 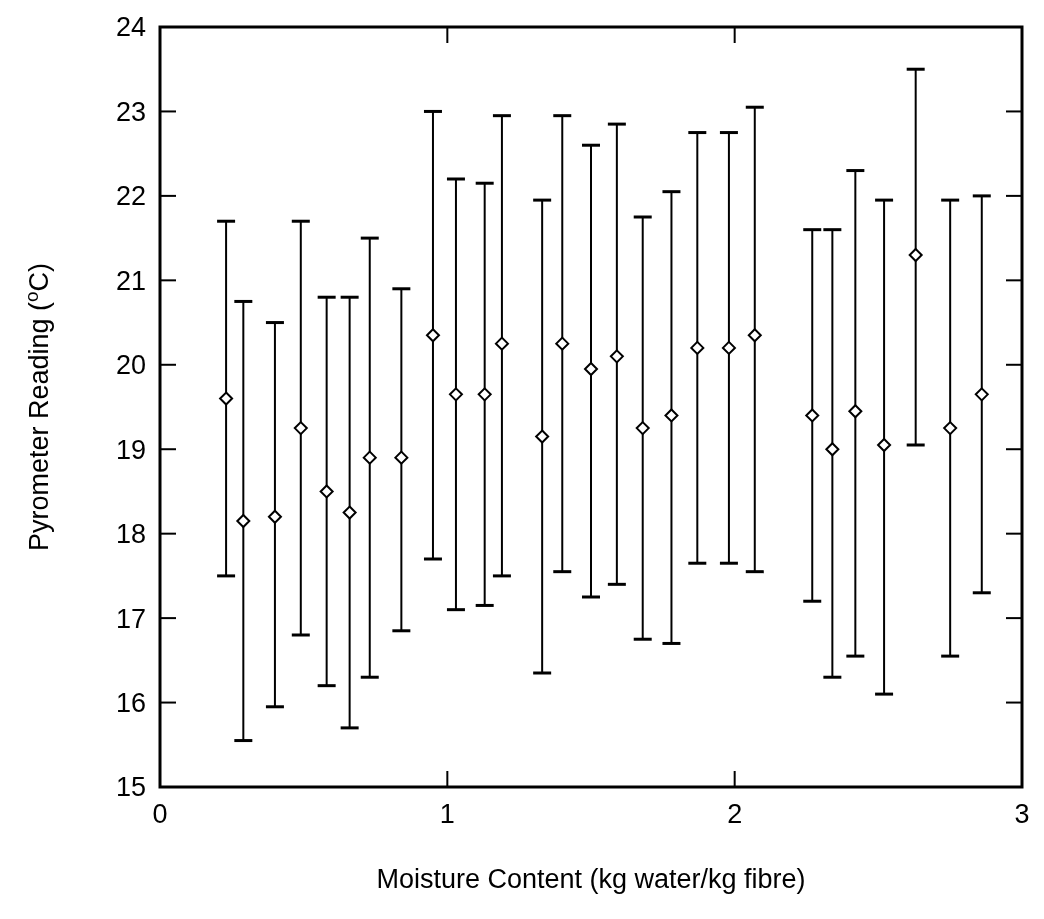 What do you see at coordinates (1022, 814) in the screenshot?
I see `x-tick-label: 3` at bounding box center [1022, 814].